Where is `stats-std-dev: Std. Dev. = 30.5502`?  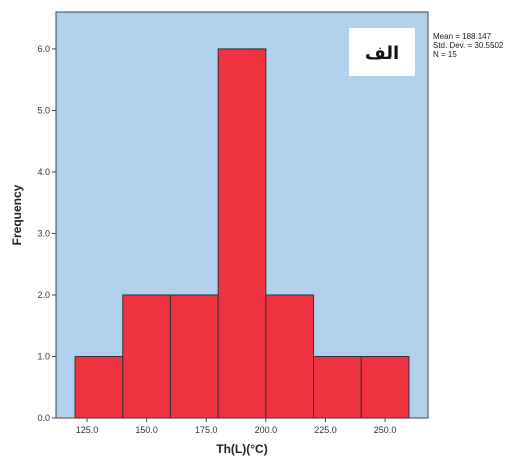
stats-std-dev: Std. Dev. = 30.5502 is located at coordinates (468, 45).